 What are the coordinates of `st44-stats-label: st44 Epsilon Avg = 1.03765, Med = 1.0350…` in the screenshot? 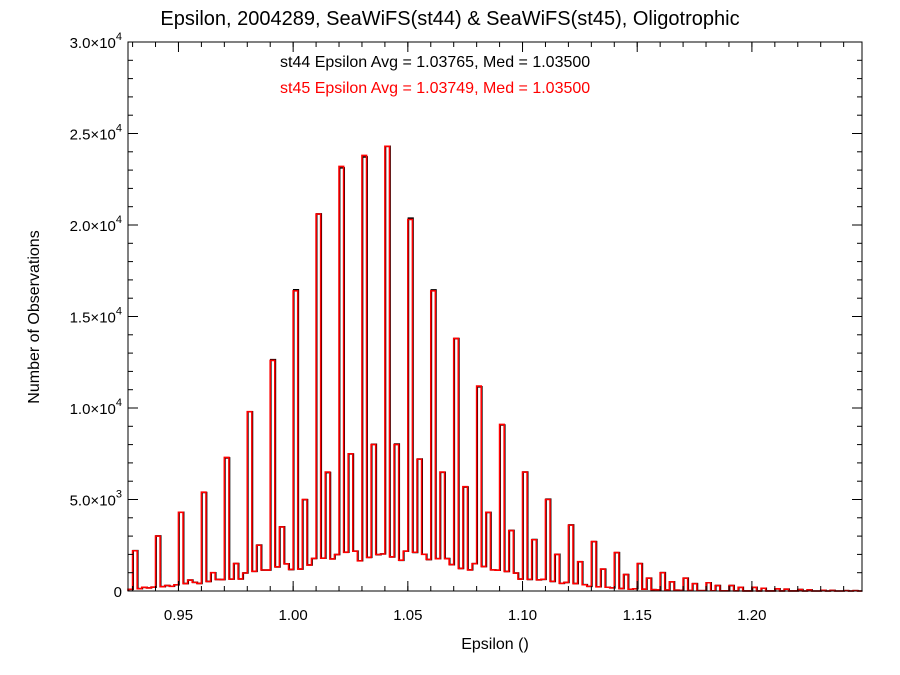 It's located at (435, 62).